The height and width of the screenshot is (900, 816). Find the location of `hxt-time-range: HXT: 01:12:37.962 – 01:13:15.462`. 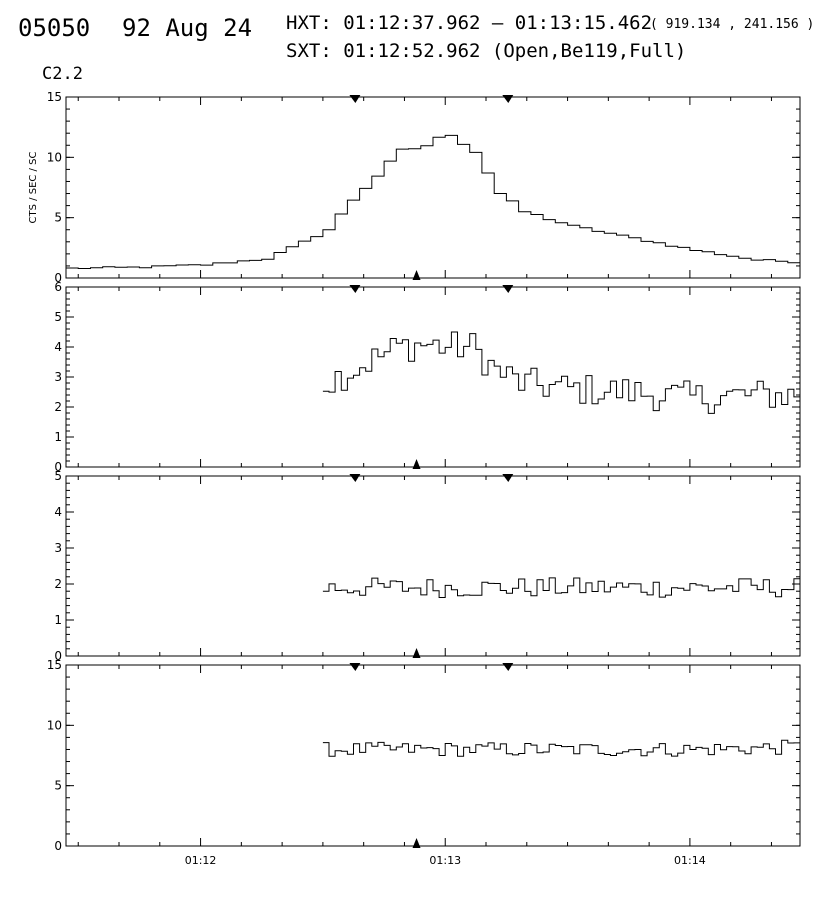

hxt-time-range: HXT: 01:12:37.962 – 01:13:15.462 is located at coordinates (469, 23).